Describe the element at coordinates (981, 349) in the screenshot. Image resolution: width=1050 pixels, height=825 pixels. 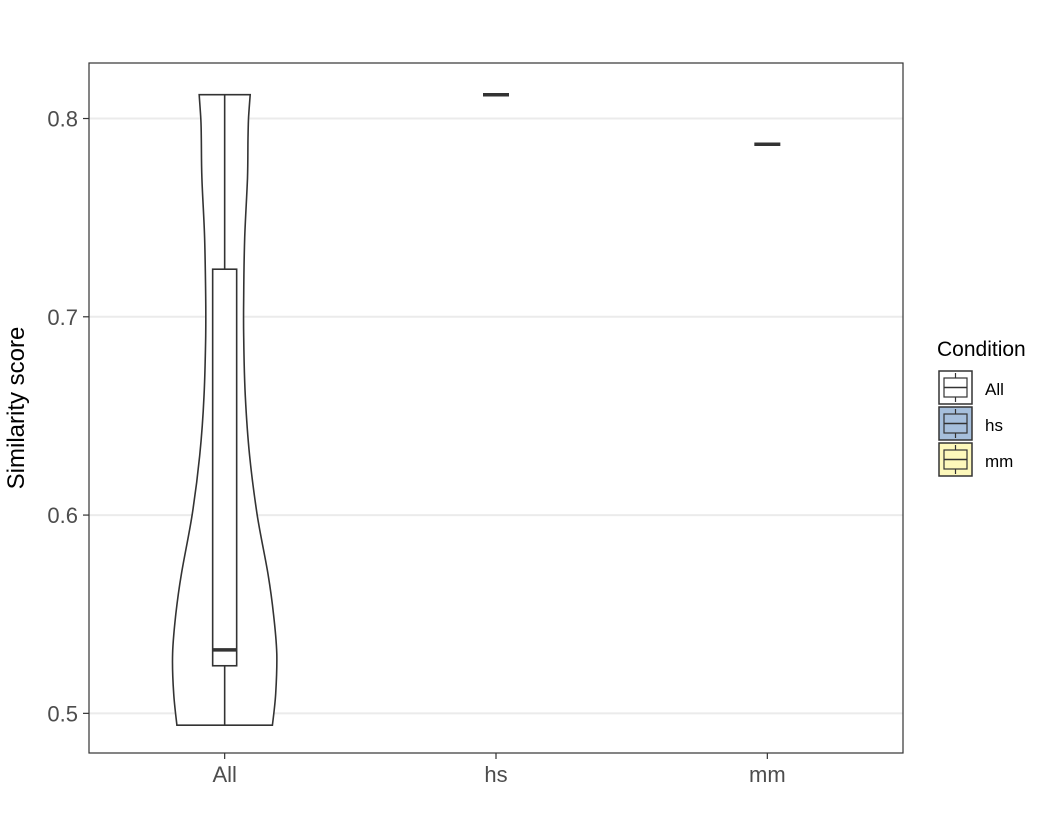
I see `legend-title: Condition` at that location.